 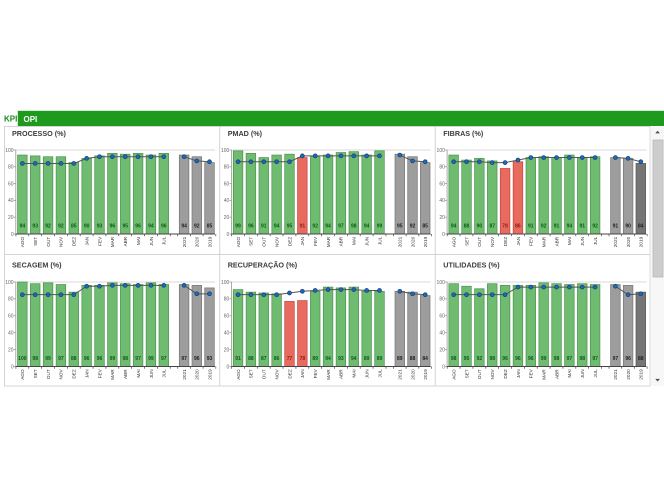 What do you see at coordinates (628, 374) in the screenshot?
I see `svg-text: 2020` at bounding box center [628, 374].